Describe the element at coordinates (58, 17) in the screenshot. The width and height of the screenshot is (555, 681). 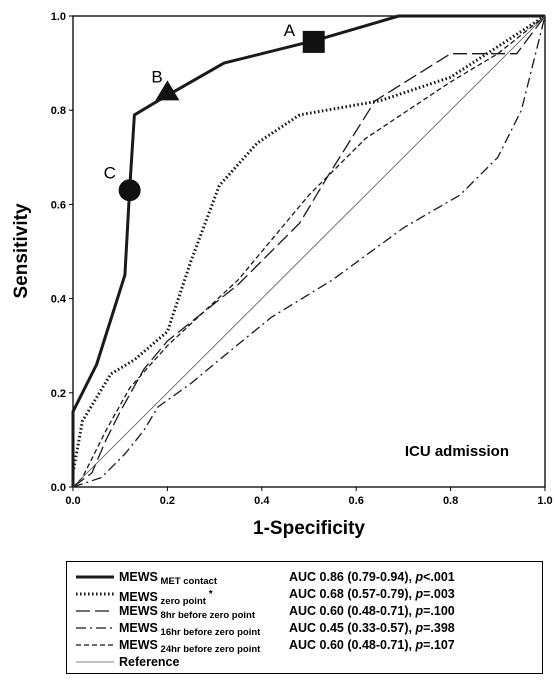
I see `y-tick-label: 1.0` at that location.